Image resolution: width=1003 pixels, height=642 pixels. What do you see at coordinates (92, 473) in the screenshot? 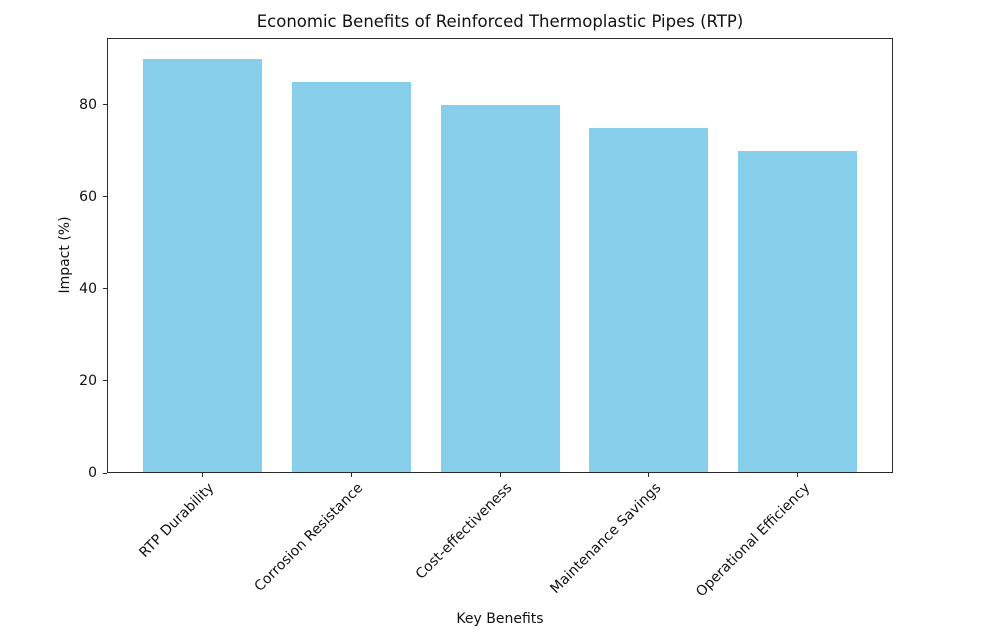
I see `y-tick-label: 0` at bounding box center [92, 473].